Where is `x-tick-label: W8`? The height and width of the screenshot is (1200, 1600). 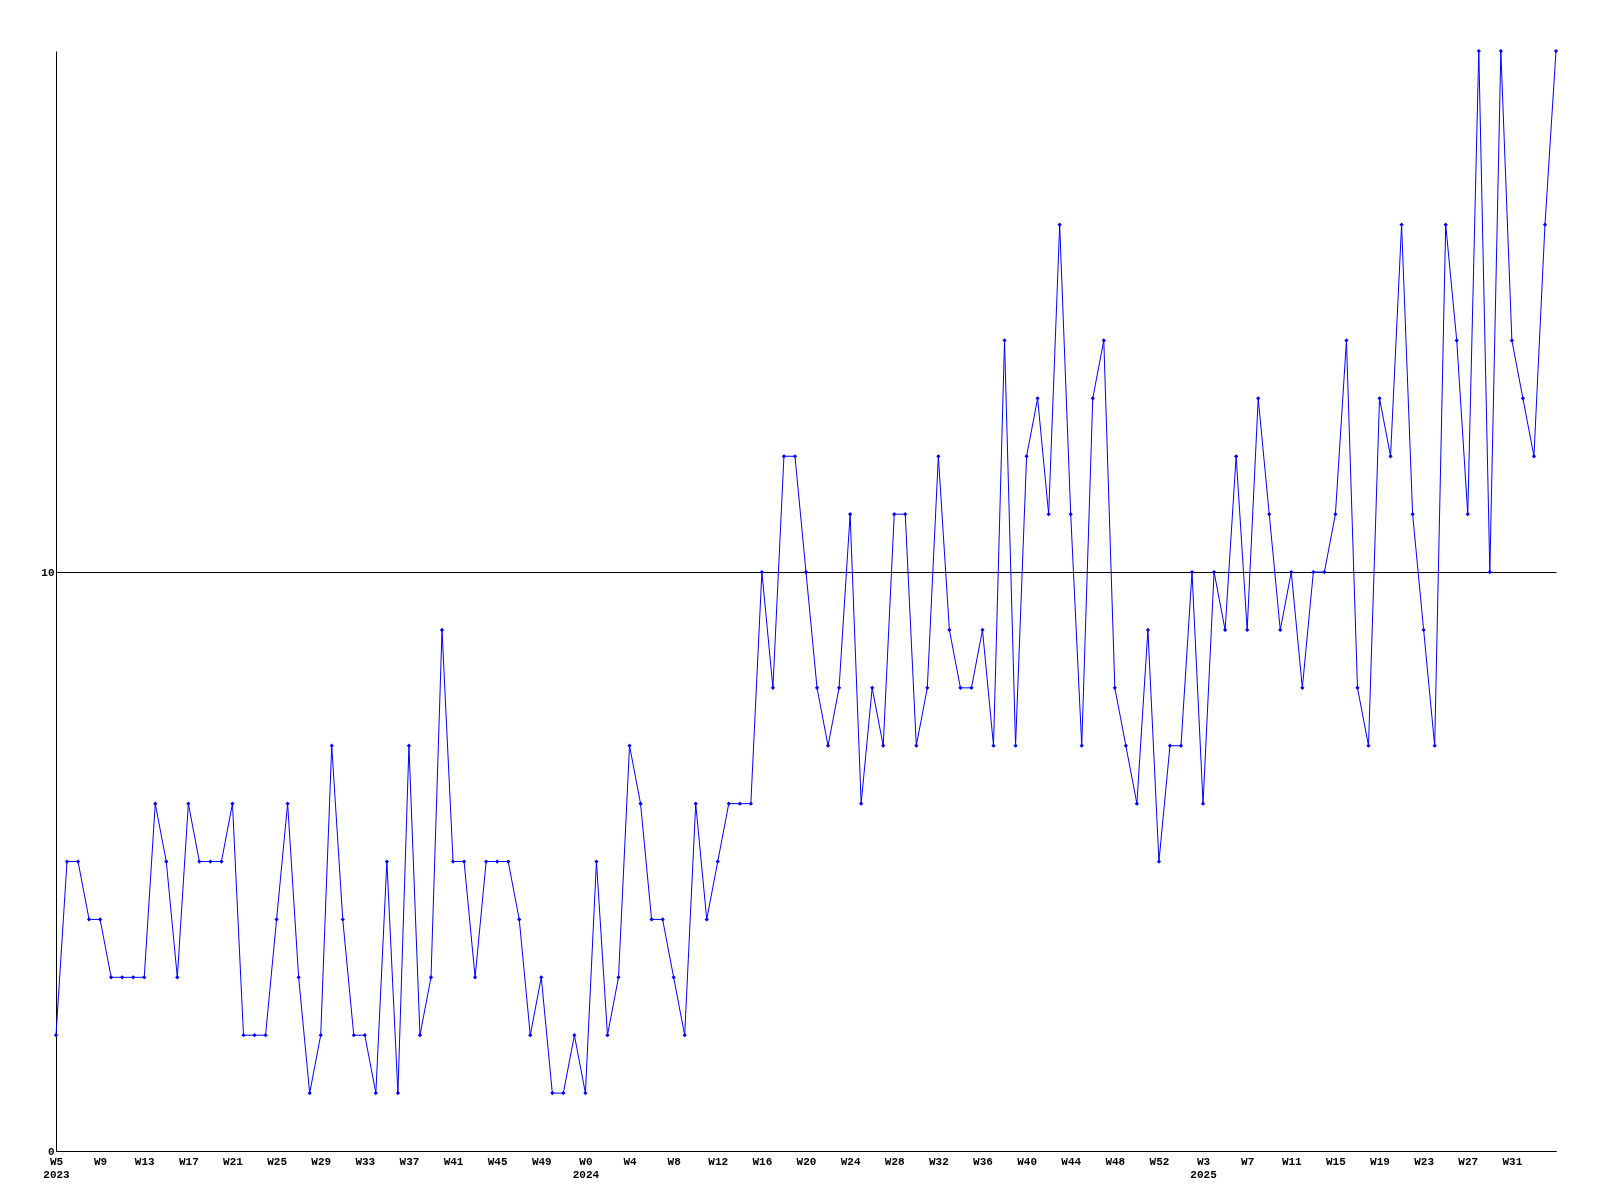 x-tick-label: W8 is located at coordinates (674, 1161).